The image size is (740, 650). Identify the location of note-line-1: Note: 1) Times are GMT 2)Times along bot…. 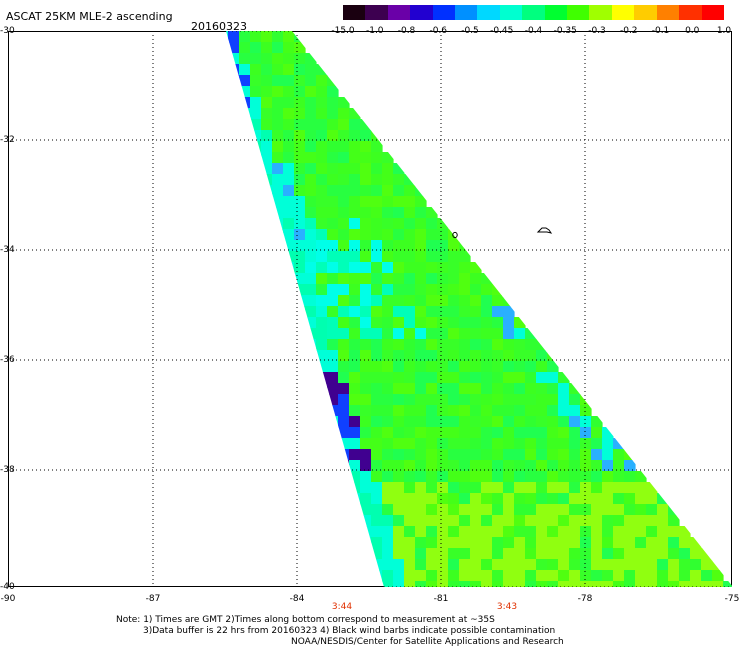
(305, 620).